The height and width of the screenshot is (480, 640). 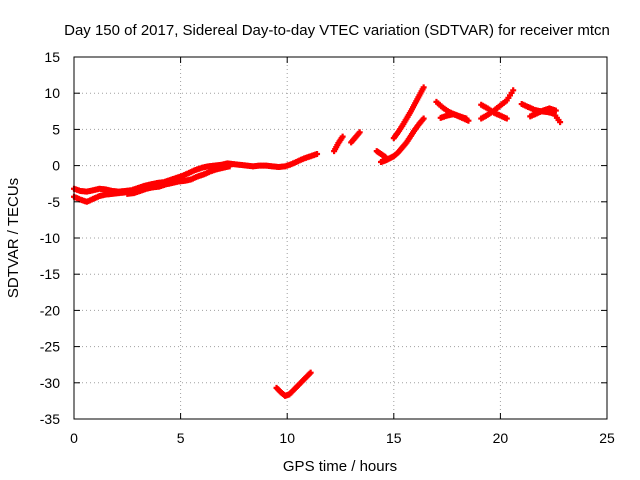 What do you see at coordinates (340, 466) in the screenshot?
I see `x-axis-label: GPS time / hours` at bounding box center [340, 466].